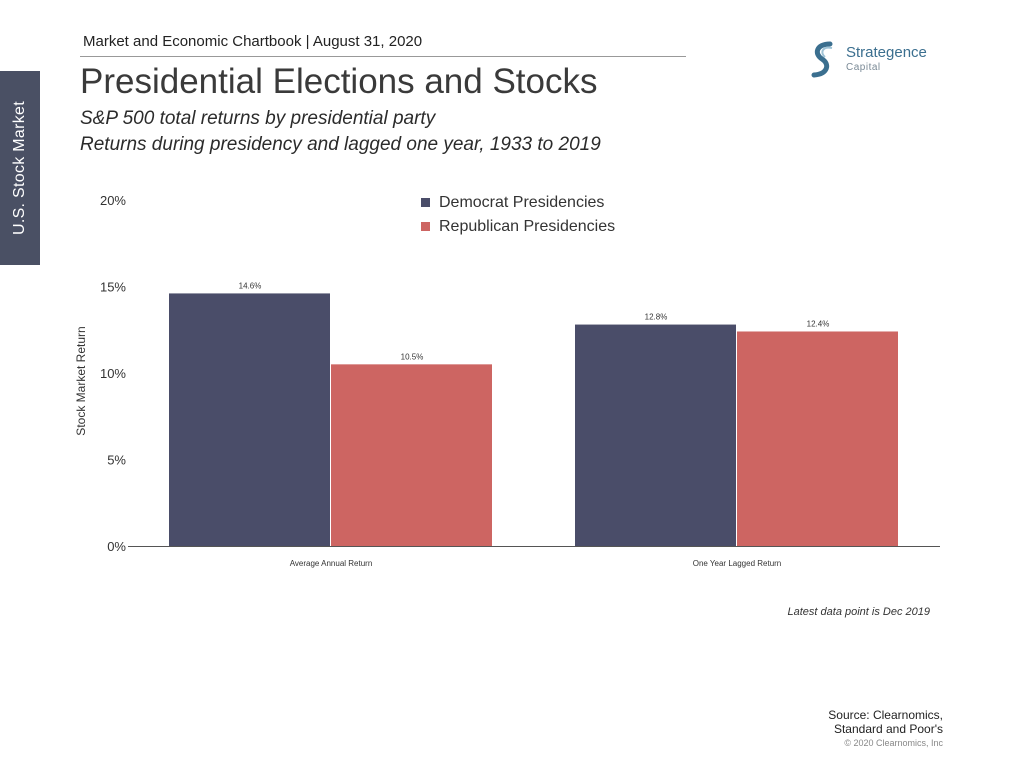 The height and width of the screenshot is (768, 1024). Describe the element at coordinates (113, 373) in the screenshot. I see `y-tick-label: 10%` at that location.